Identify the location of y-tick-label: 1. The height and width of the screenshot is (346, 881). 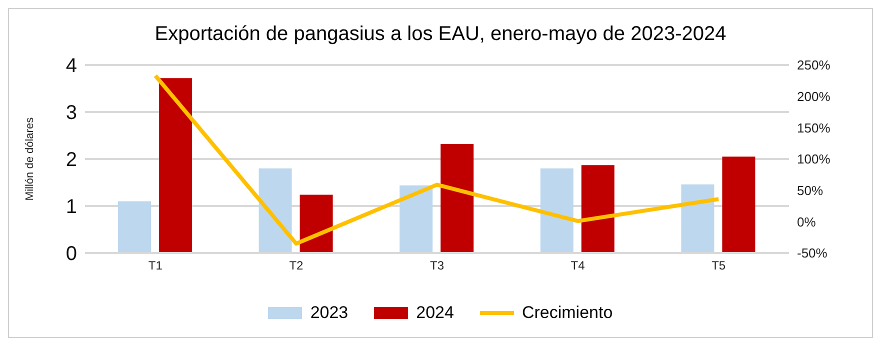
(71, 207).